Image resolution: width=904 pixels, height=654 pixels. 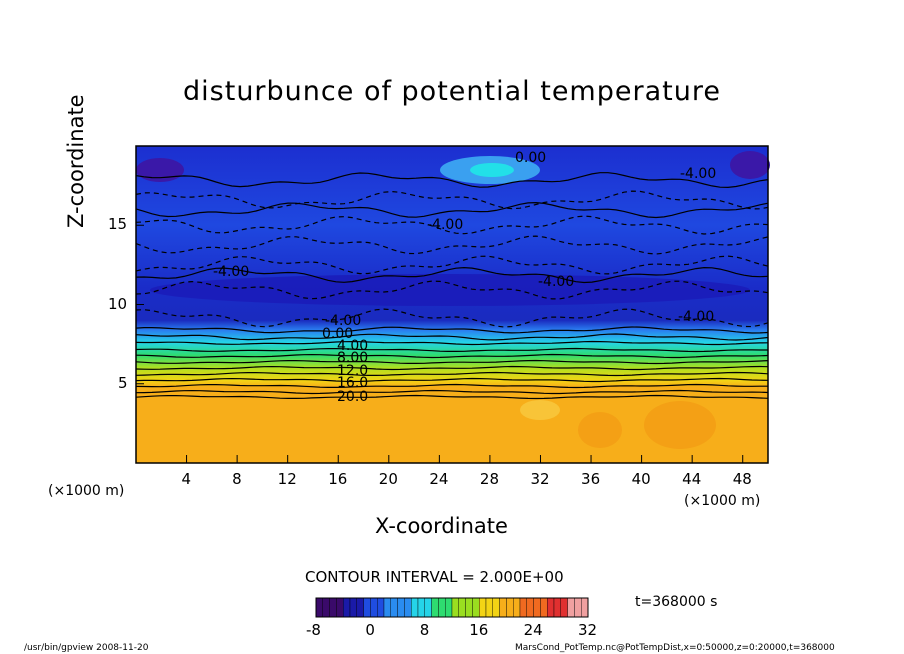 What do you see at coordinates (123, 382) in the screenshot?
I see `y-tick-label: 5` at bounding box center [123, 382].